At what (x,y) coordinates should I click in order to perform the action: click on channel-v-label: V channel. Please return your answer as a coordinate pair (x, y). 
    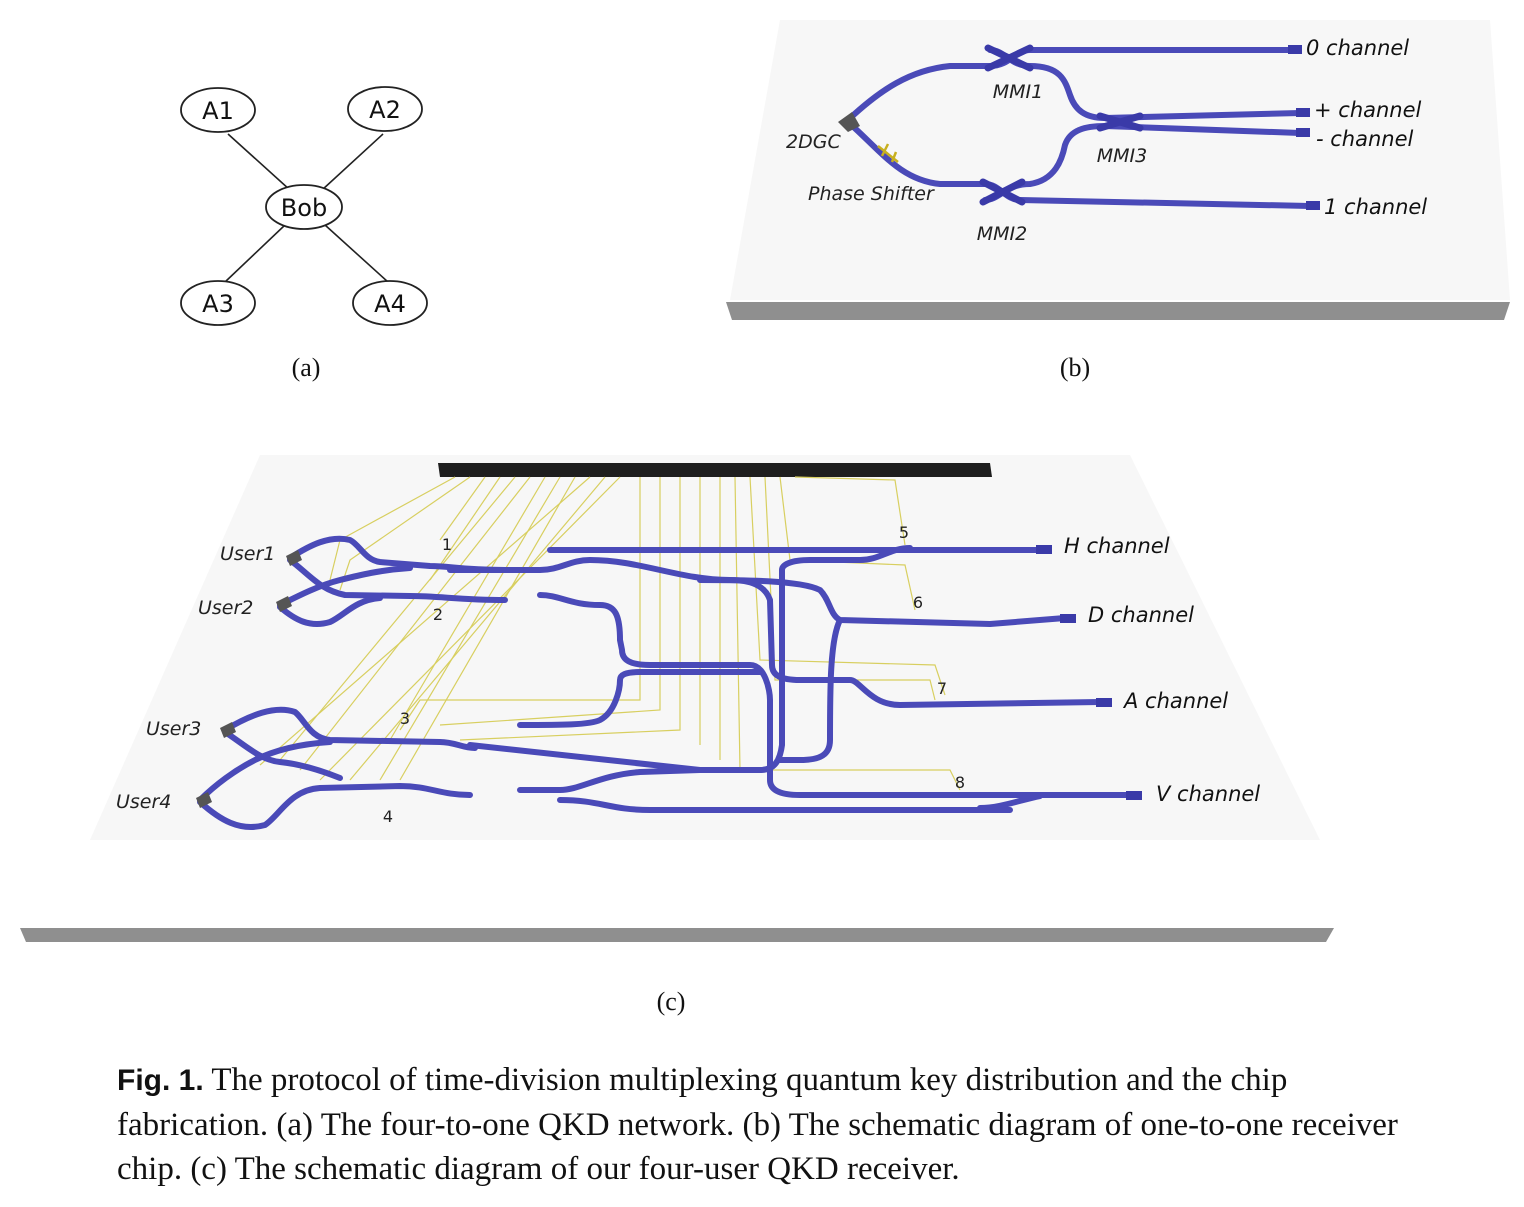
    Looking at the image, I should click on (1208, 794).